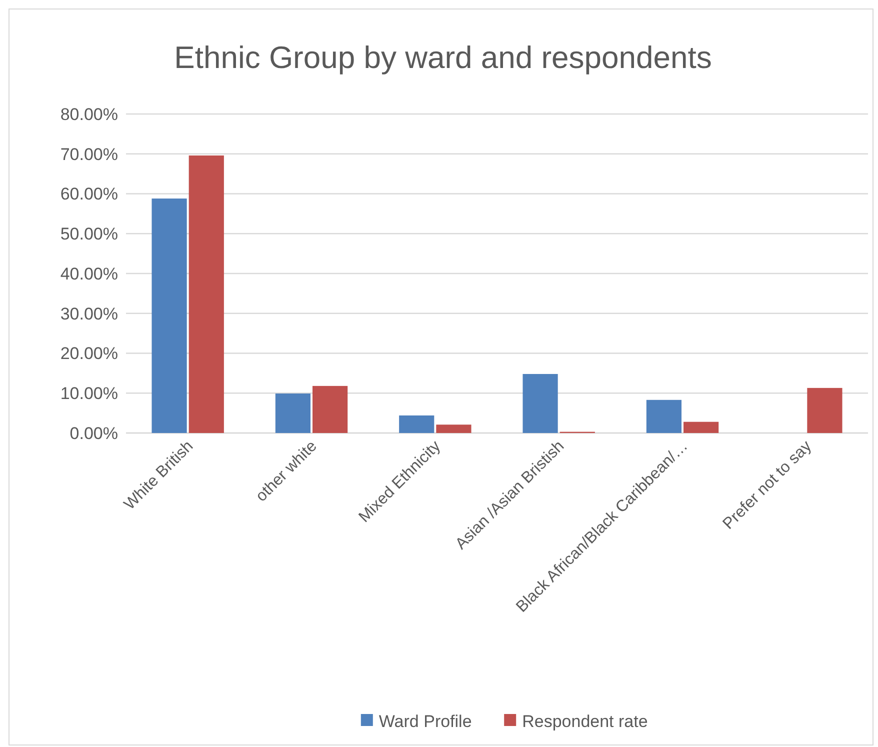  What do you see at coordinates (443, 57) in the screenshot?
I see `chart-title: Ethnic Group by ward and respondents` at bounding box center [443, 57].